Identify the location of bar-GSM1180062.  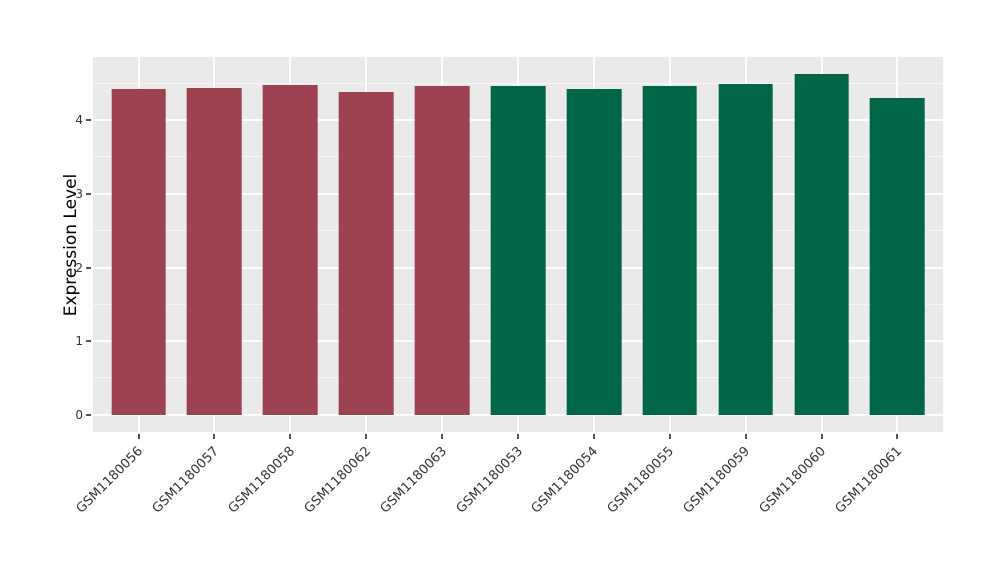
(366, 253).